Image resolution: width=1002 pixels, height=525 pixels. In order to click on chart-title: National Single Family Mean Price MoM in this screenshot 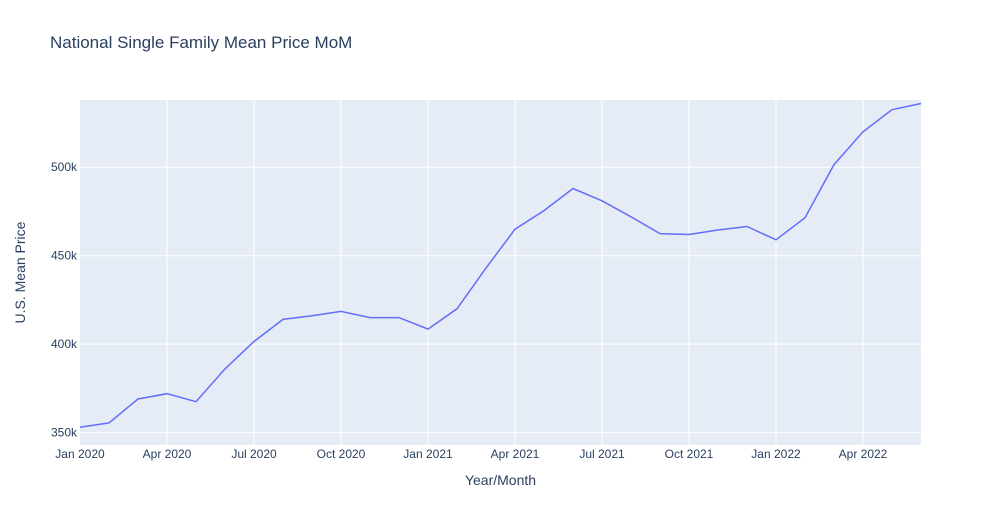, I will do `click(201, 42)`.